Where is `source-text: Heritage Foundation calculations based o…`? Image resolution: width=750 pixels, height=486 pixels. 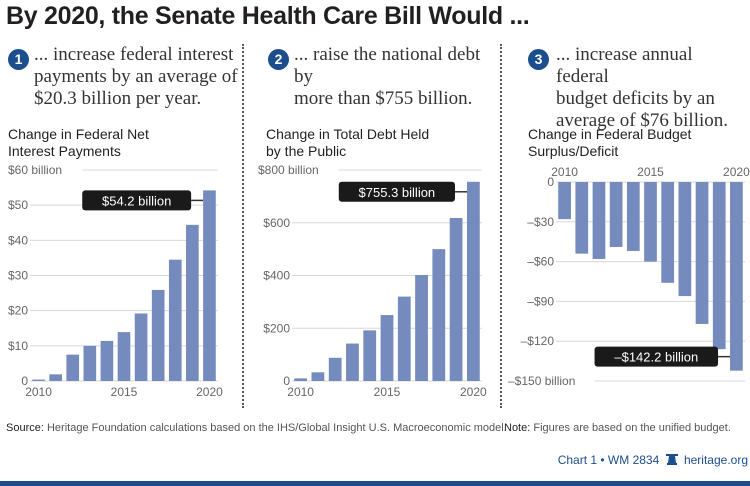
source-text: Heritage Foundation calculations based o… is located at coordinates (276, 428).